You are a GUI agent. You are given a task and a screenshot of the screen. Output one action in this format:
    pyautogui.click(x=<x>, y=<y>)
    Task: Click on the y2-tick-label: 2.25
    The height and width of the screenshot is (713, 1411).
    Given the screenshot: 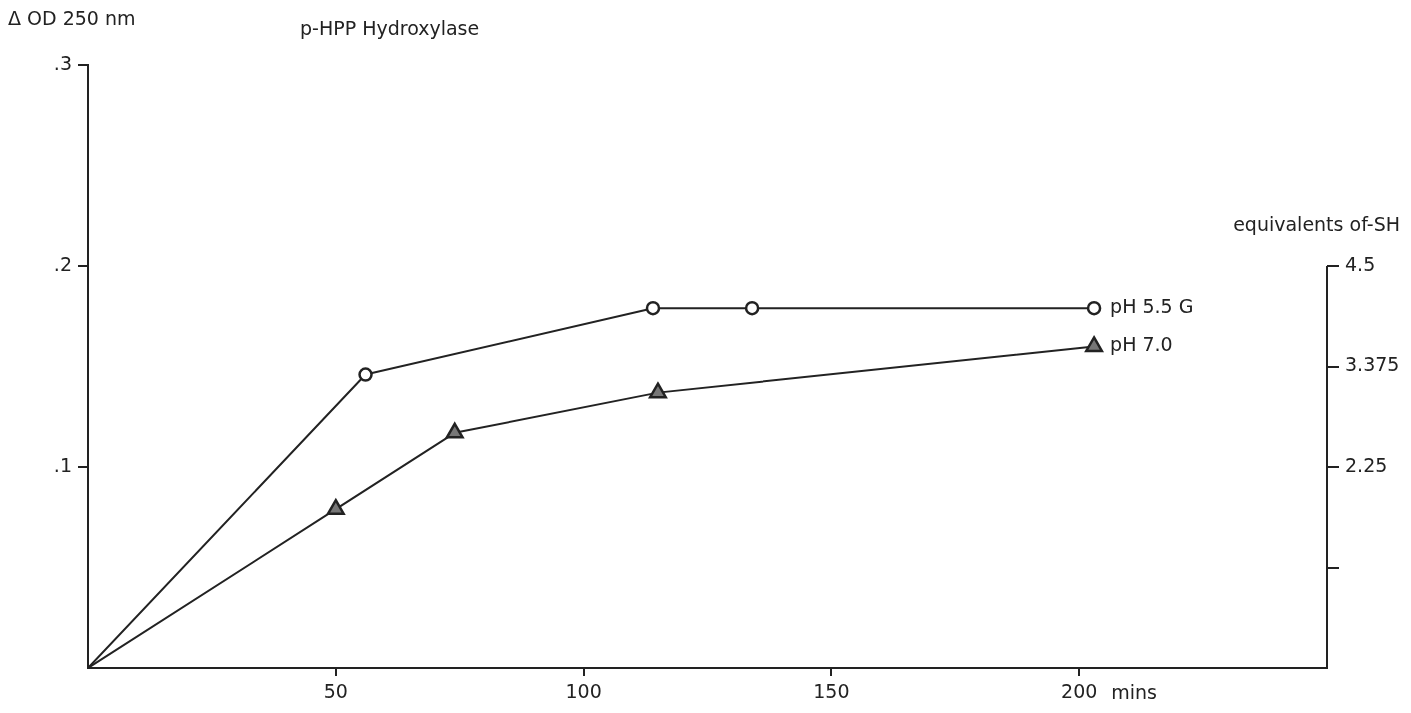 What is the action you would take?
    pyautogui.click(x=1366, y=464)
    